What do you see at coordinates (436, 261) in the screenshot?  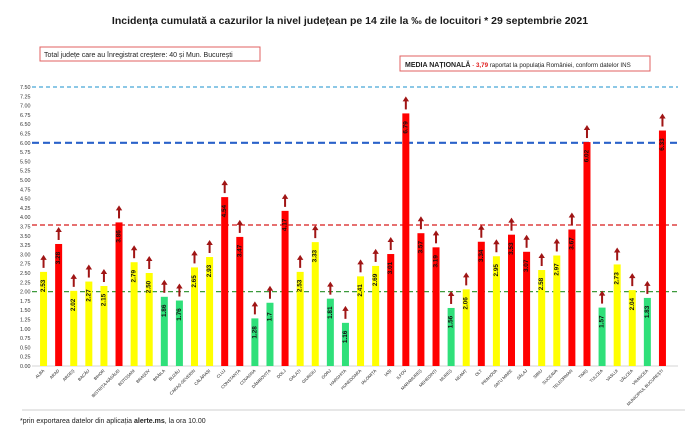 I see `value-label: 3.19` at bounding box center [436, 261].